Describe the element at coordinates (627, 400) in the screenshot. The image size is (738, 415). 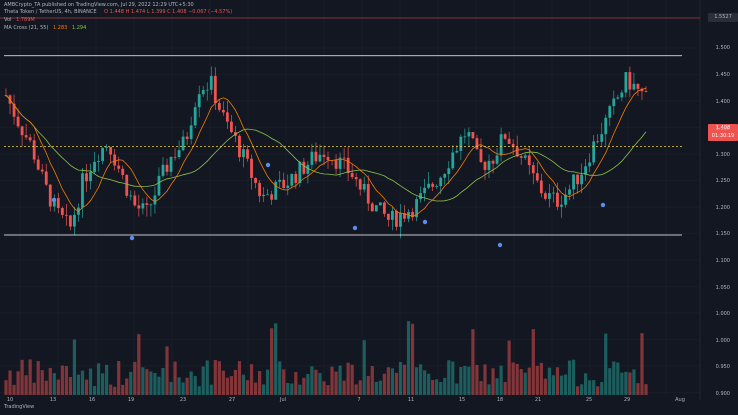
I see `x-tick: 29` at that location.